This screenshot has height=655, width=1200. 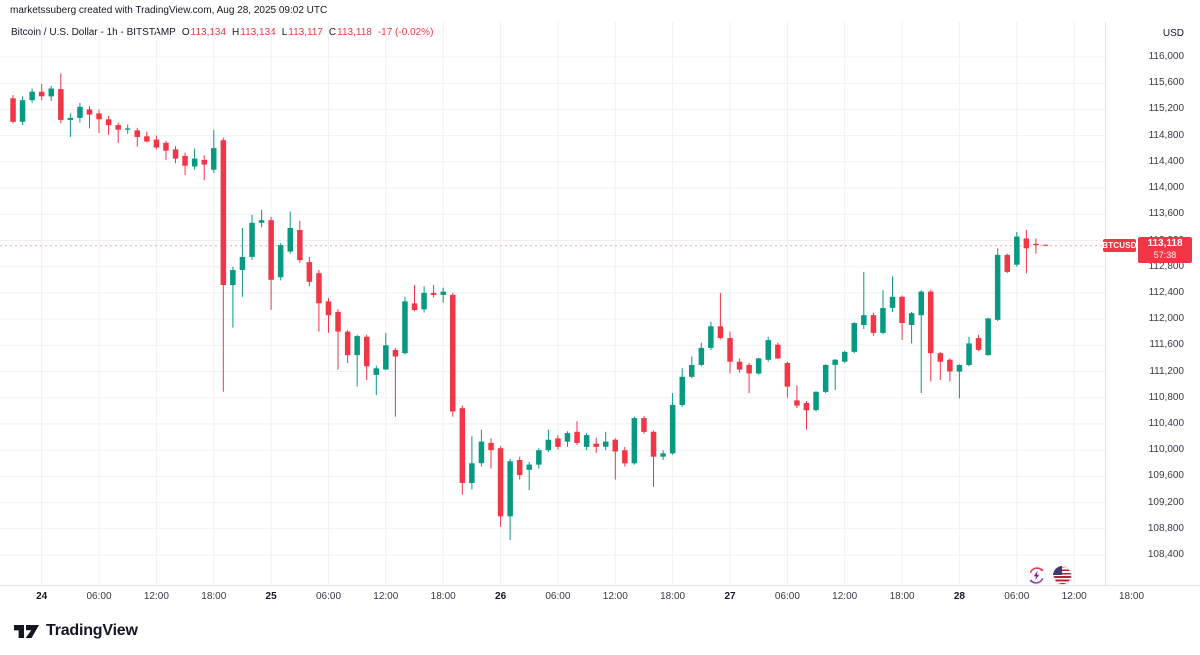 What do you see at coordinates (1166, 214) in the screenshot?
I see `price-axis-label: 113,600` at bounding box center [1166, 214].